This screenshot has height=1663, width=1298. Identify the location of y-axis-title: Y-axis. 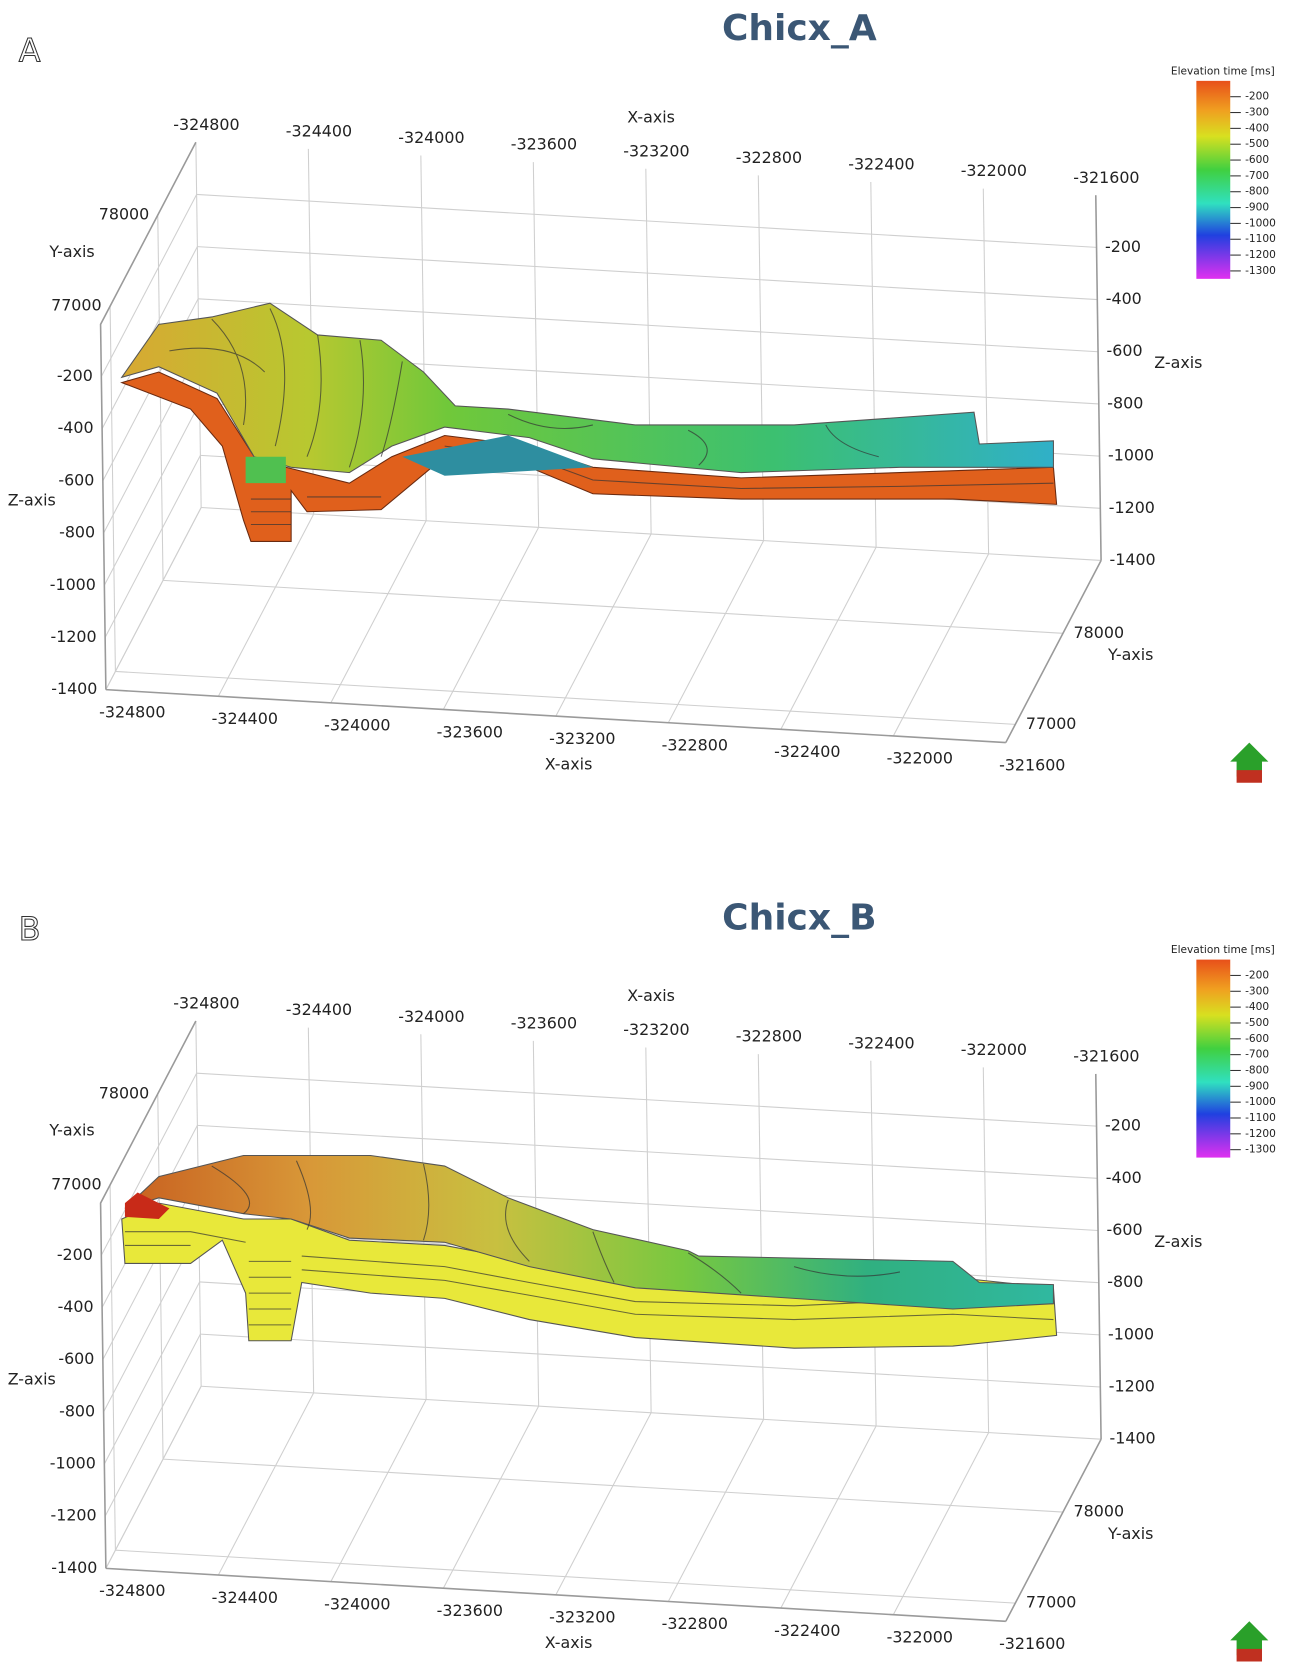
(71, 1130).